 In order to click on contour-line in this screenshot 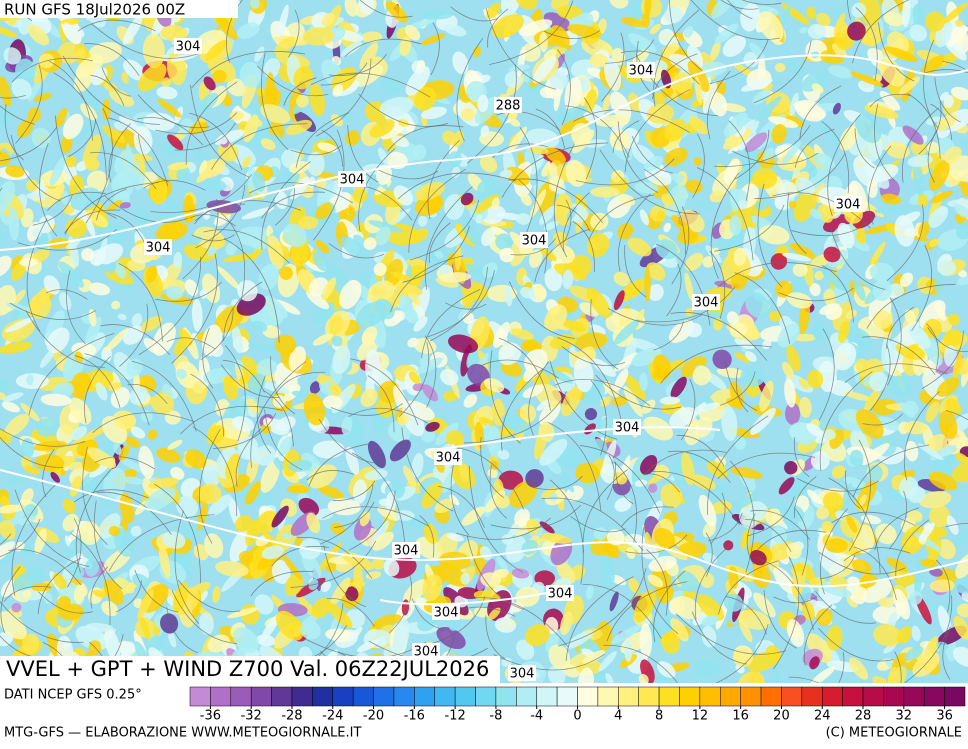, I will do `click(470, 597)`.